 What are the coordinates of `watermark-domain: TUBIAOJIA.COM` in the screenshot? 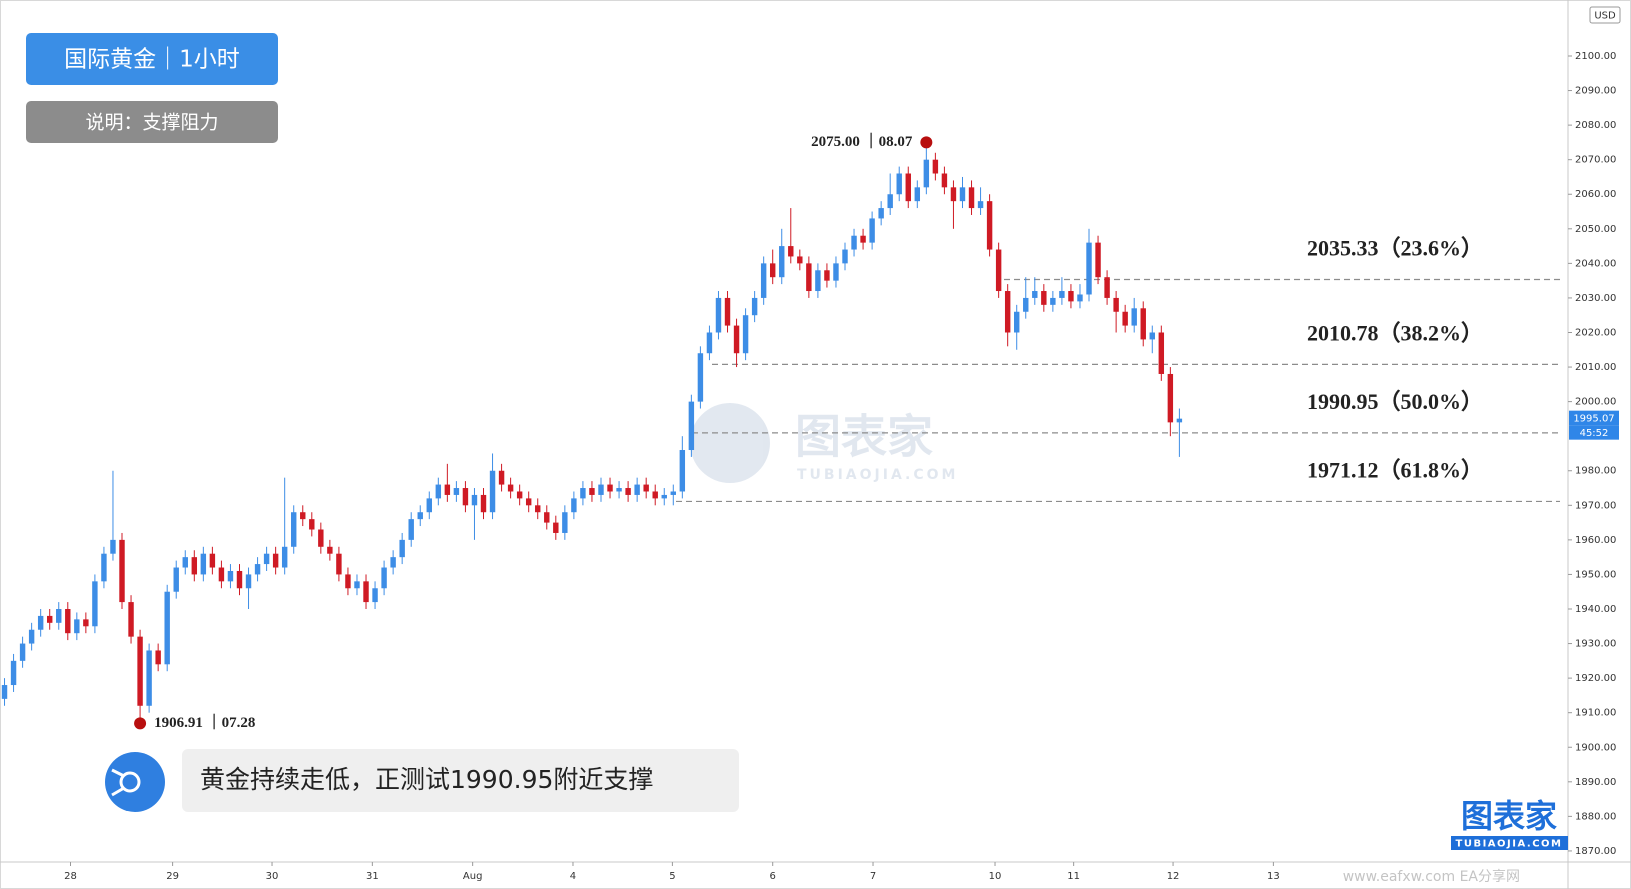 It's located at (877, 475).